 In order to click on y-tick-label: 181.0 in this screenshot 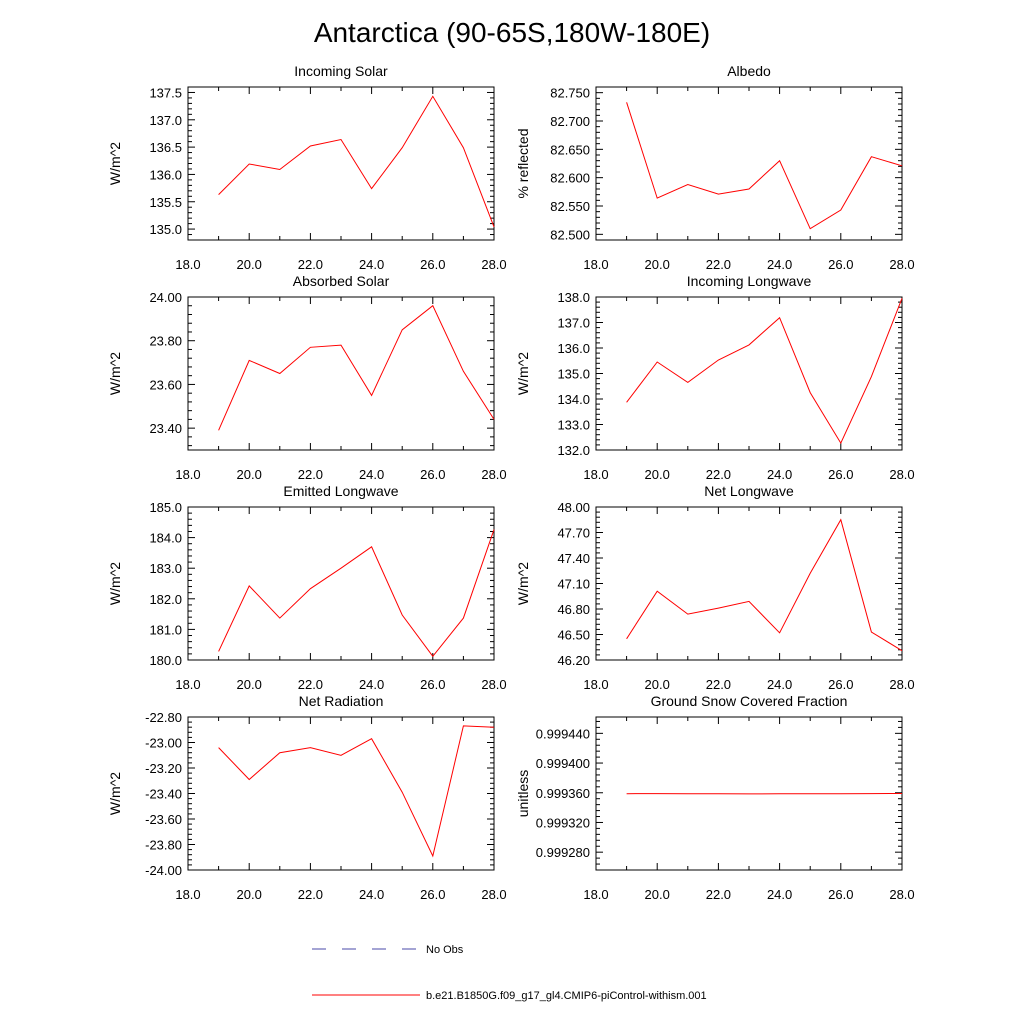, I will do `click(165, 629)`.